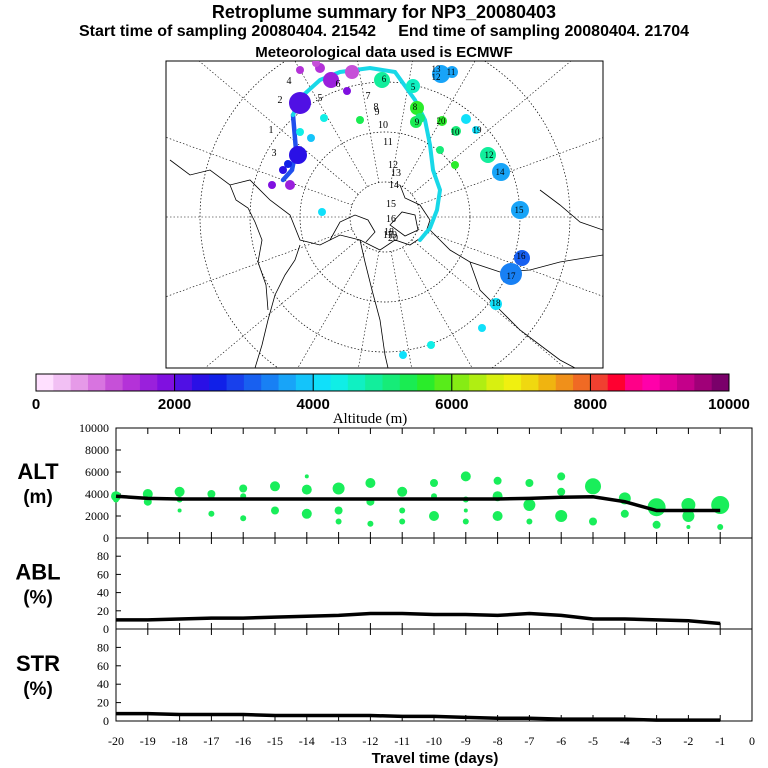 The height and width of the screenshot is (768, 768). Describe the element at coordinates (498, 741) in the screenshot. I see `x-tick-label: -8` at that location.